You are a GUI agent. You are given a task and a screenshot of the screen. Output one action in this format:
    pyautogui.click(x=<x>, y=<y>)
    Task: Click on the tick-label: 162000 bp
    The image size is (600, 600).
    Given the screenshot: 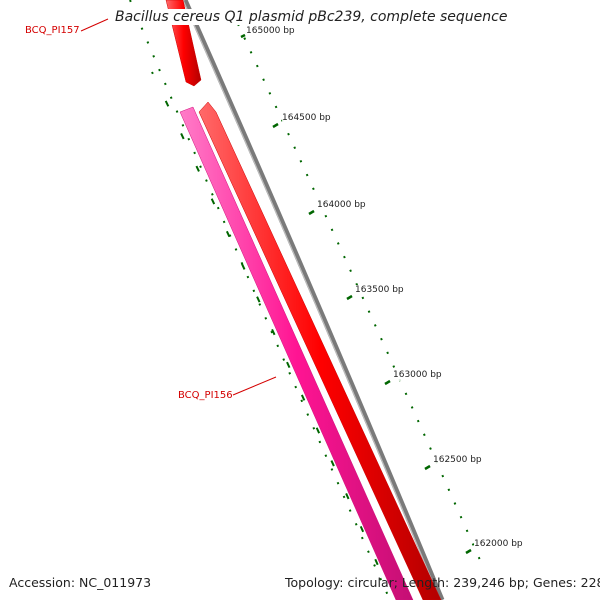 What is the action you would take?
    pyautogui.click(x=498, y=544)
    